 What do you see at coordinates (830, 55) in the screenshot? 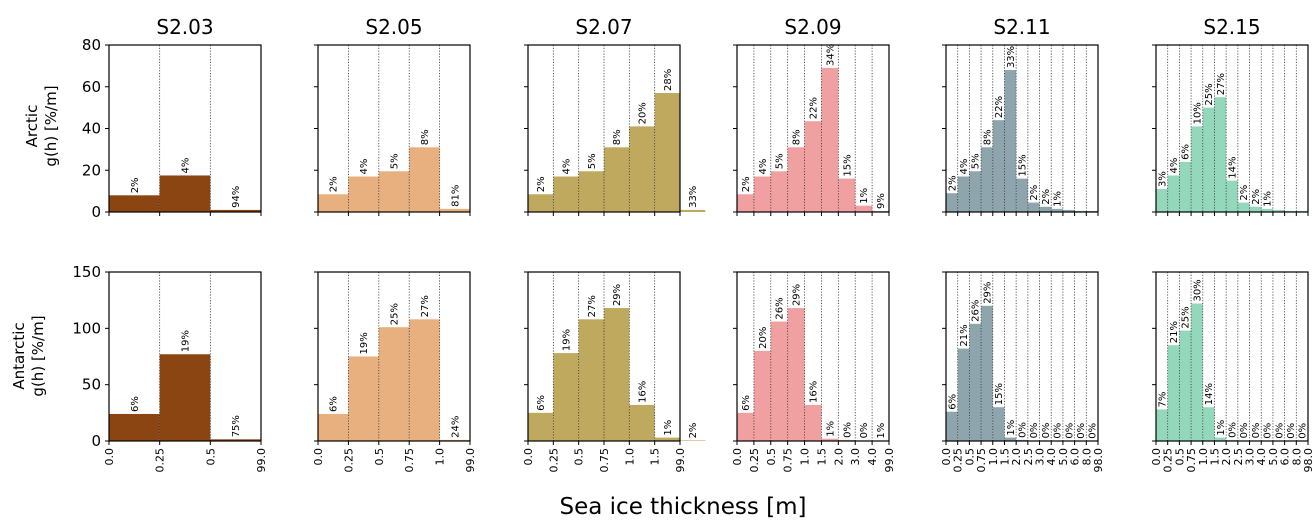
I see `bar-label: 34%` at bounding box center [830, 55].